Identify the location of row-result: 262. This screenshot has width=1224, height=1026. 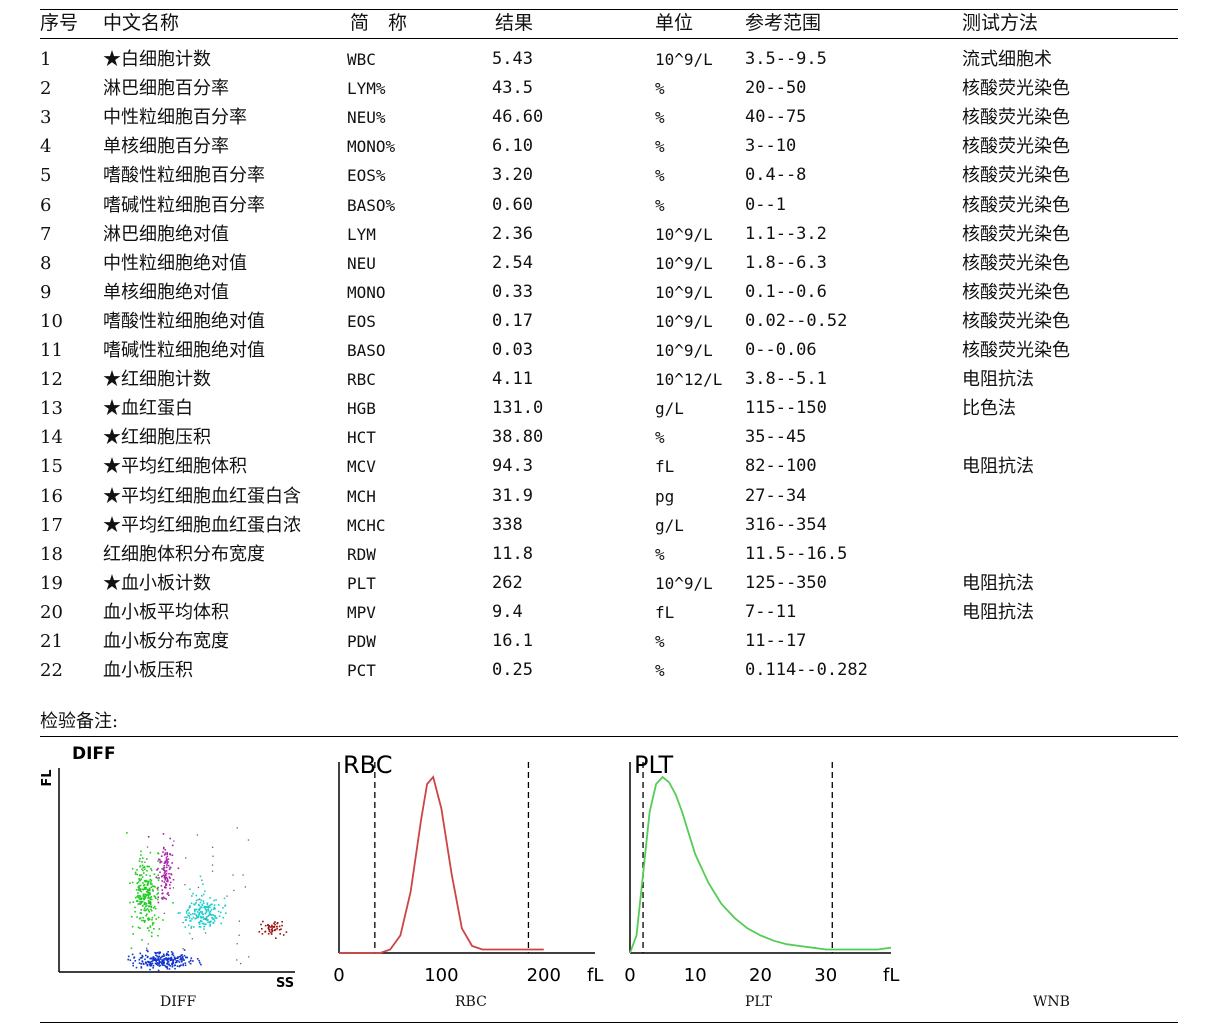
(507, 582).